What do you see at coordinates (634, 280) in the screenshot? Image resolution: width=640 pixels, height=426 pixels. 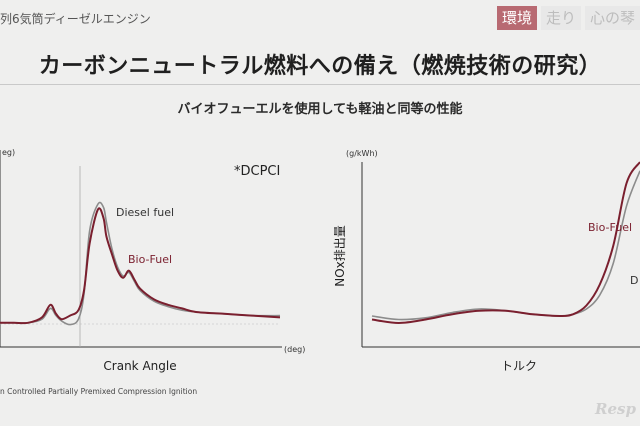 I see `right-legend-diesel: D` at bounding box center [634, 280].